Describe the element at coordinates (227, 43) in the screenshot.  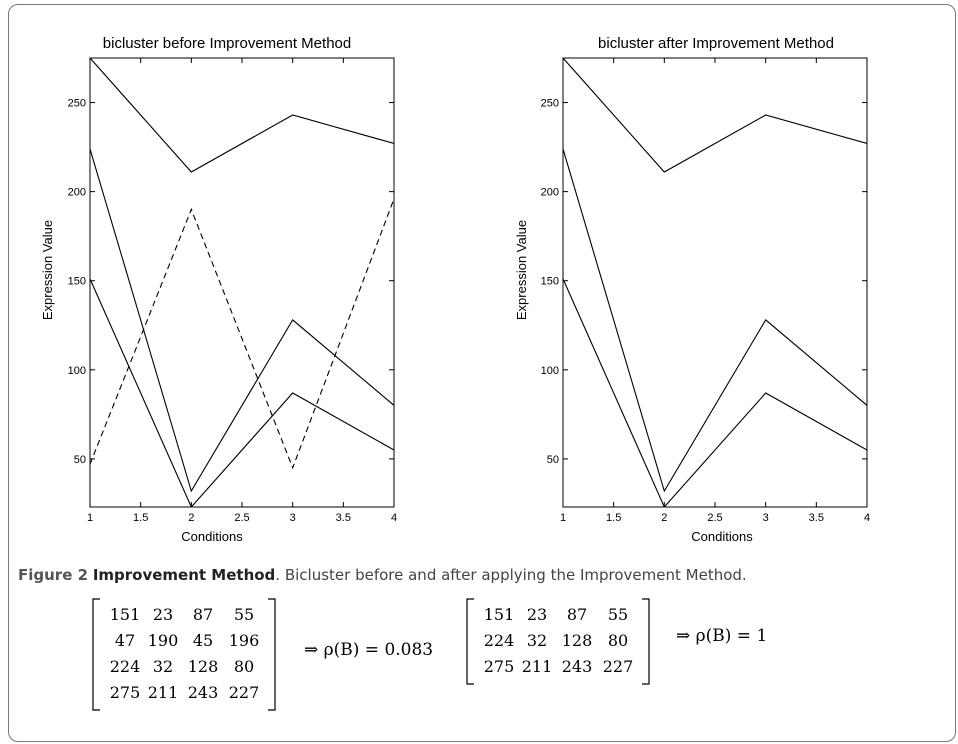
I see `chart-title: bicluster before Improvement Method` at that location.